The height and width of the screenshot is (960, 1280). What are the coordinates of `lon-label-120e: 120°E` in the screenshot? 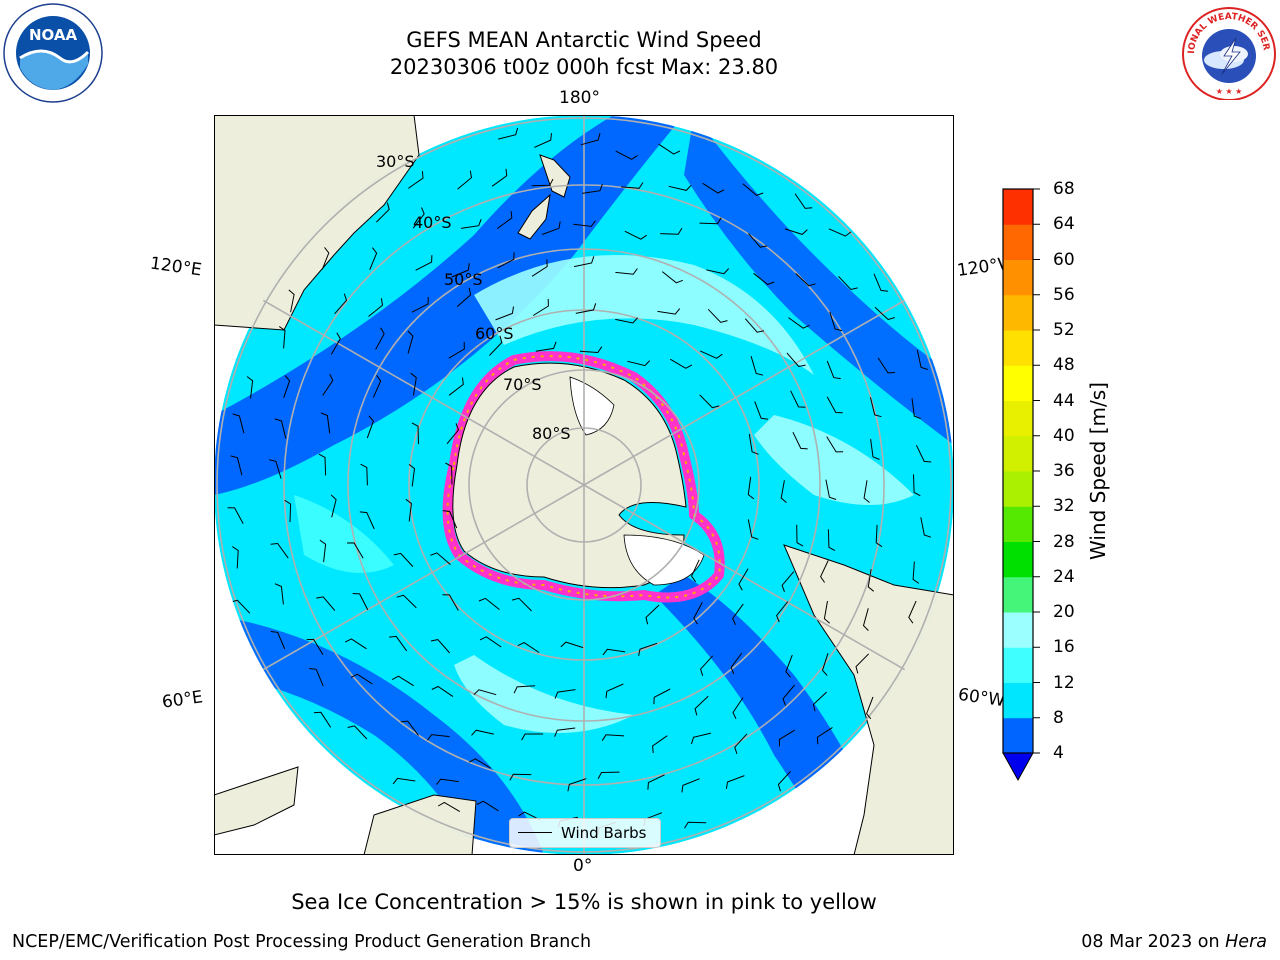 It's located at (175, 267).